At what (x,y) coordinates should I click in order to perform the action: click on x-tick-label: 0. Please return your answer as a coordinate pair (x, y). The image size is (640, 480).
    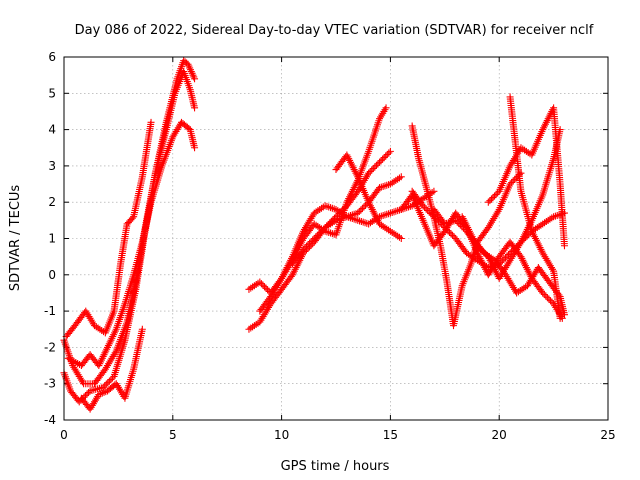
    Looking at the image, I should click on (64, 435).